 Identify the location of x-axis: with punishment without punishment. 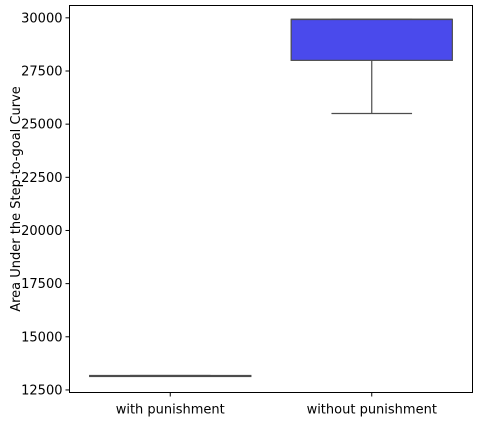
(276, 405).